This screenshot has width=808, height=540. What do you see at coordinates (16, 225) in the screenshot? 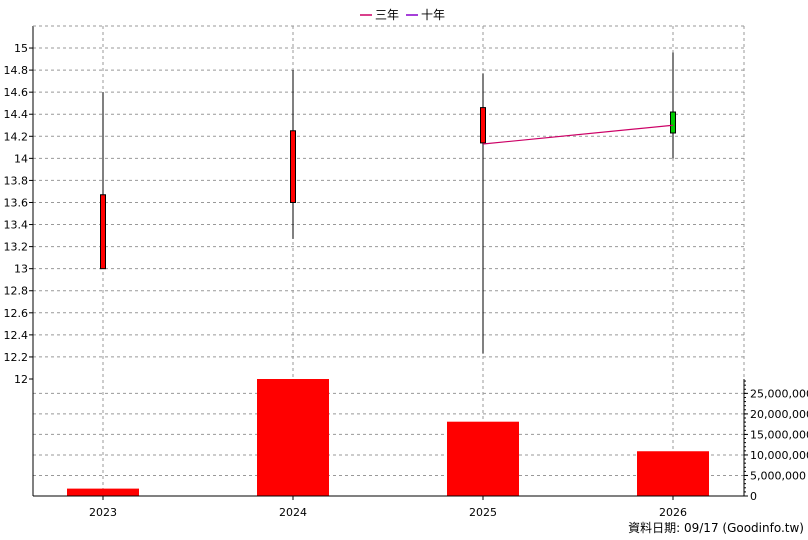
I see `price-tick-label: 13.4` at bounding box center [16, 225].